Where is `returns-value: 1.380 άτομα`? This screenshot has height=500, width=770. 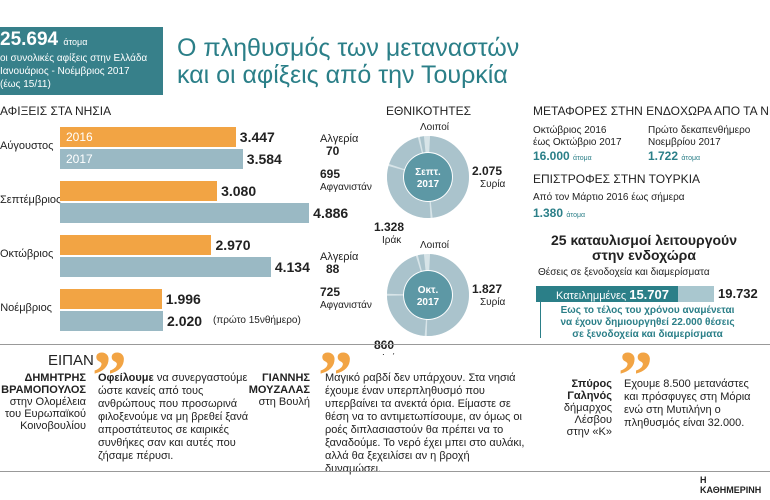 returns-value: 1.380 άτομα is located at coordinates (559, 213).